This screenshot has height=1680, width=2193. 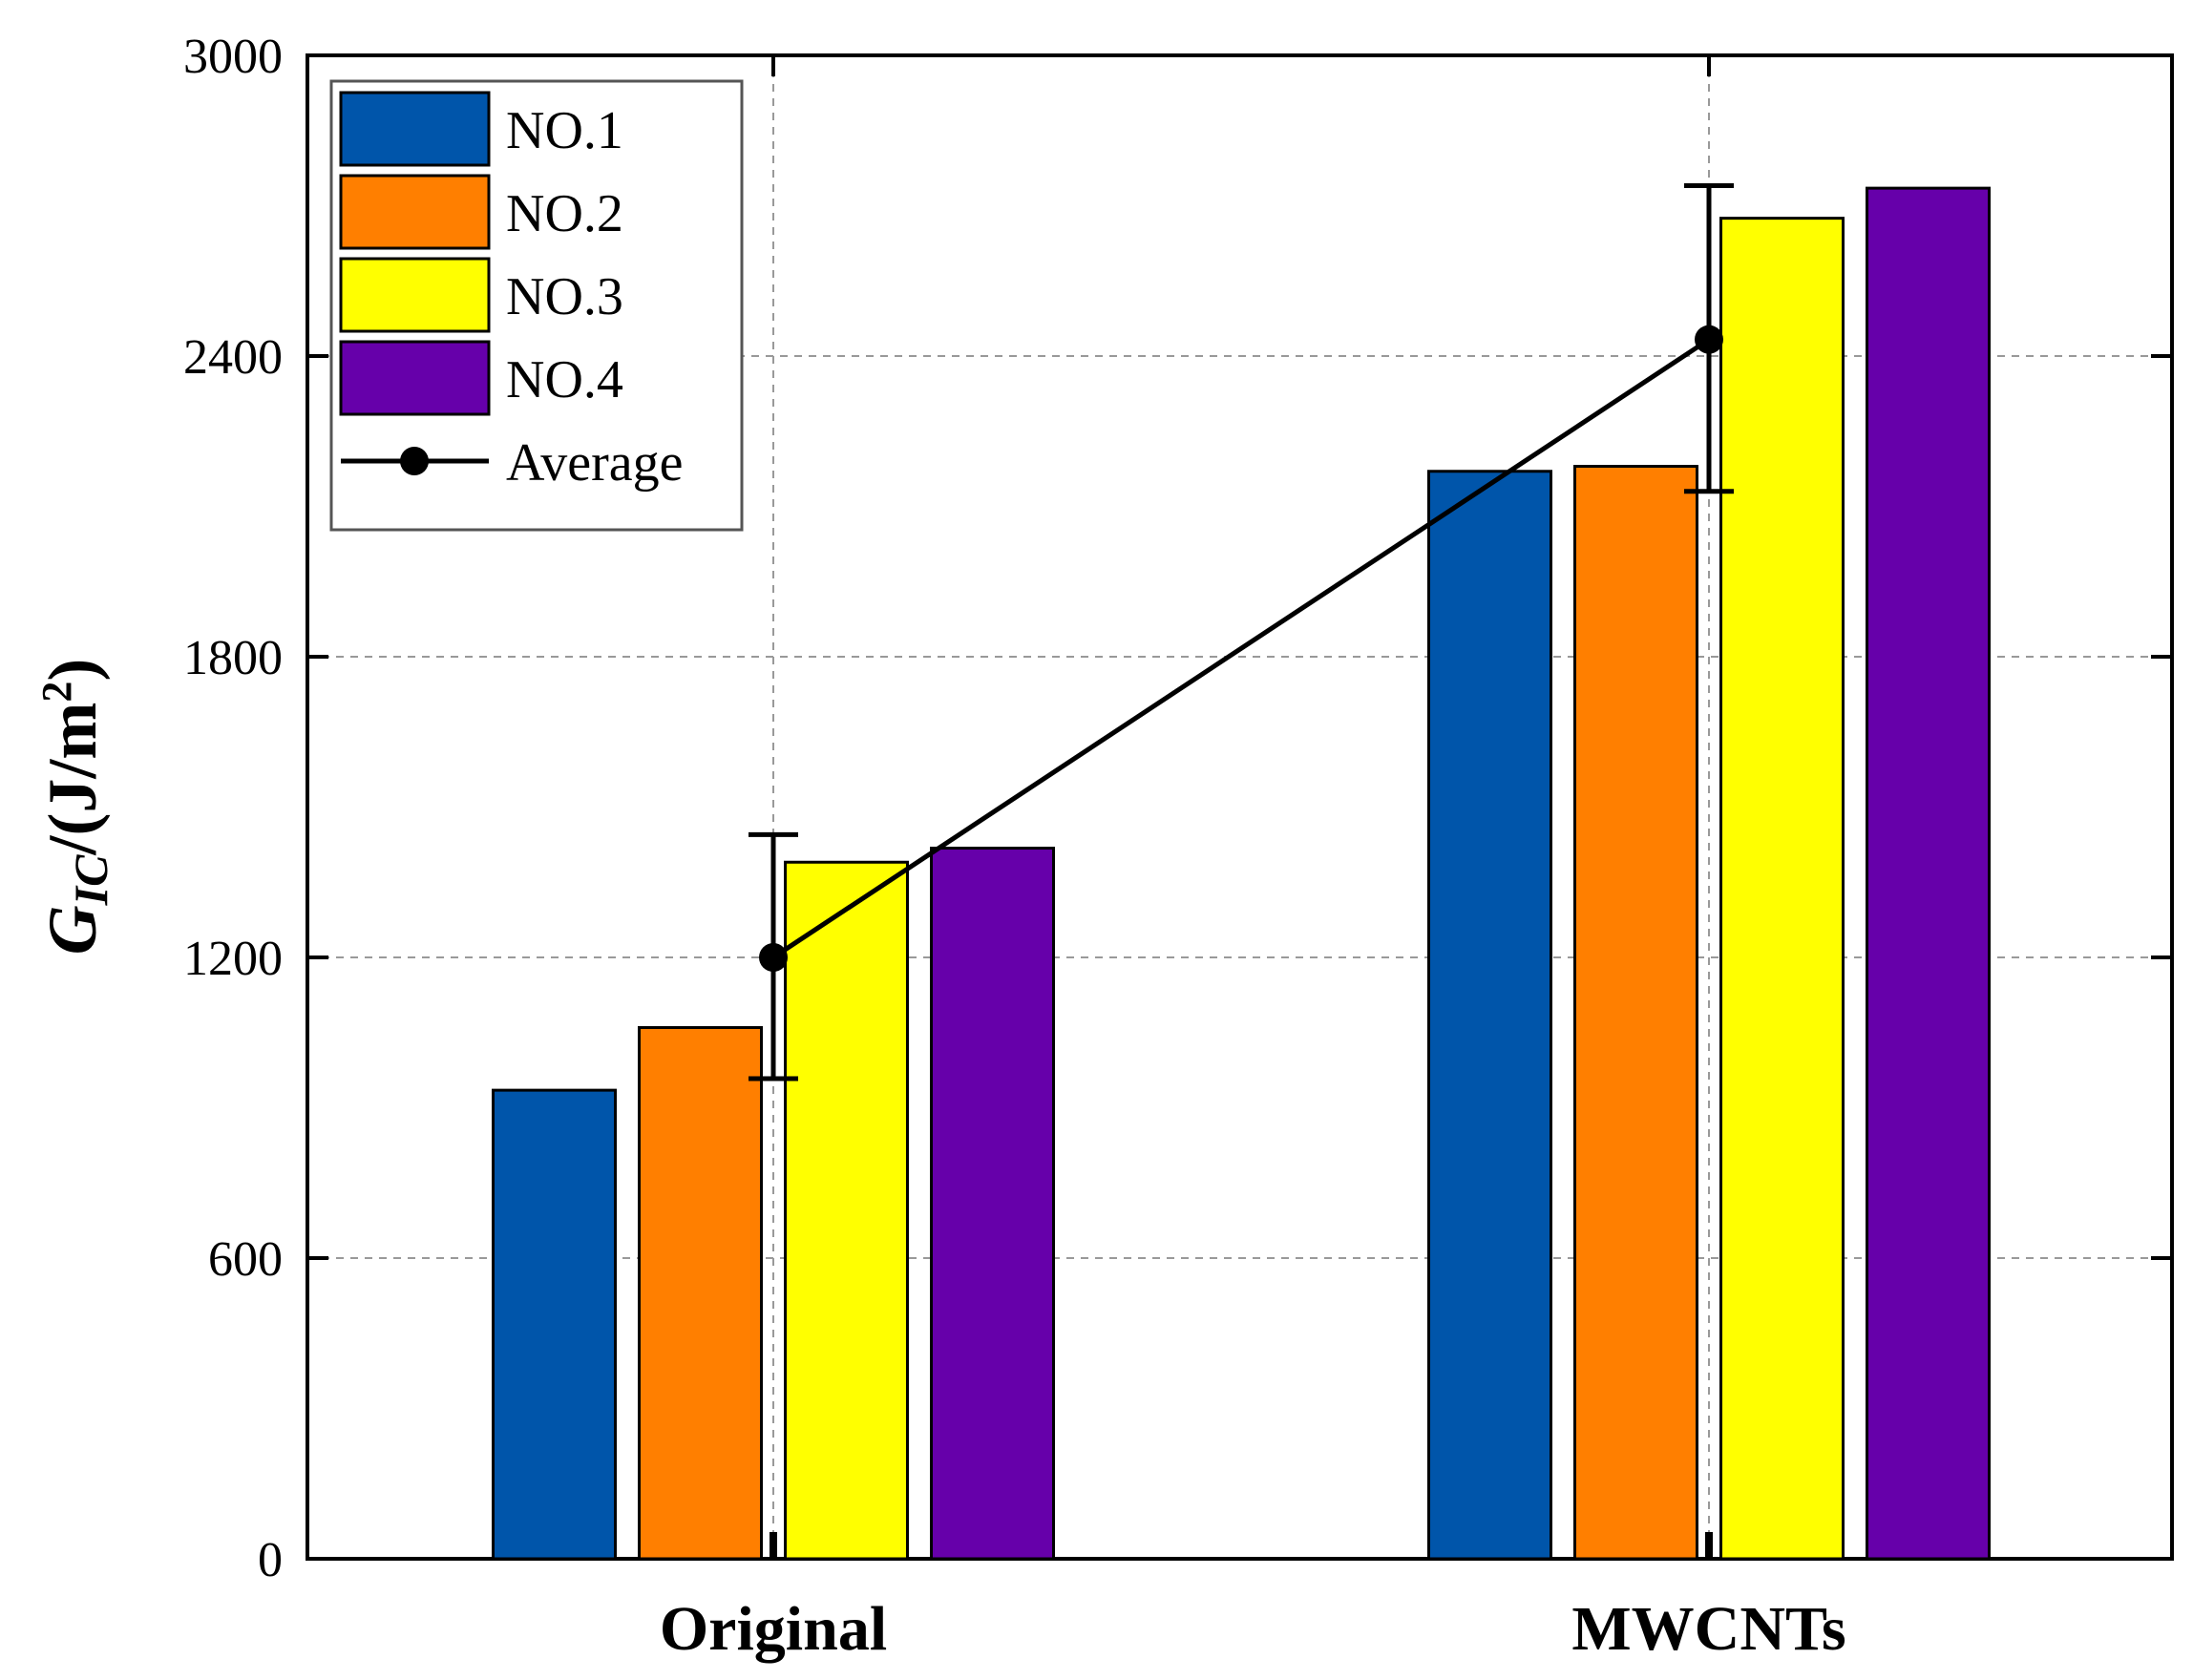 I want to click on legend-label: NO.1, so click(x=565, y=130).